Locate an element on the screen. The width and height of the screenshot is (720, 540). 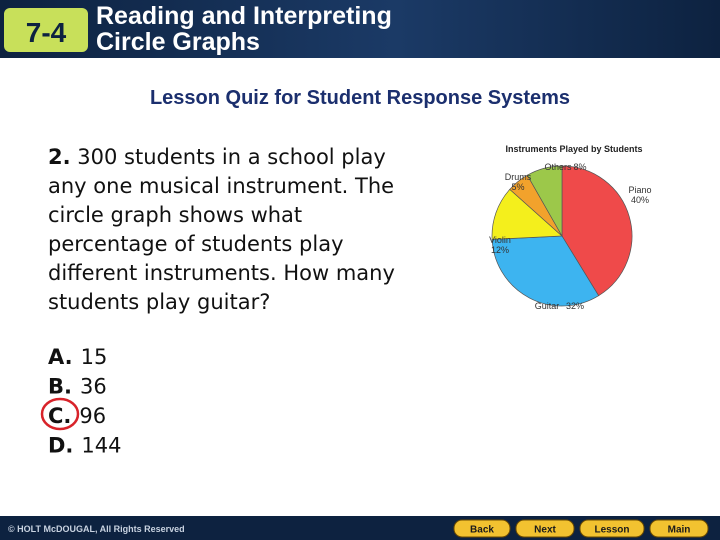
option: D. 144 is located at coordinates (85, 446).